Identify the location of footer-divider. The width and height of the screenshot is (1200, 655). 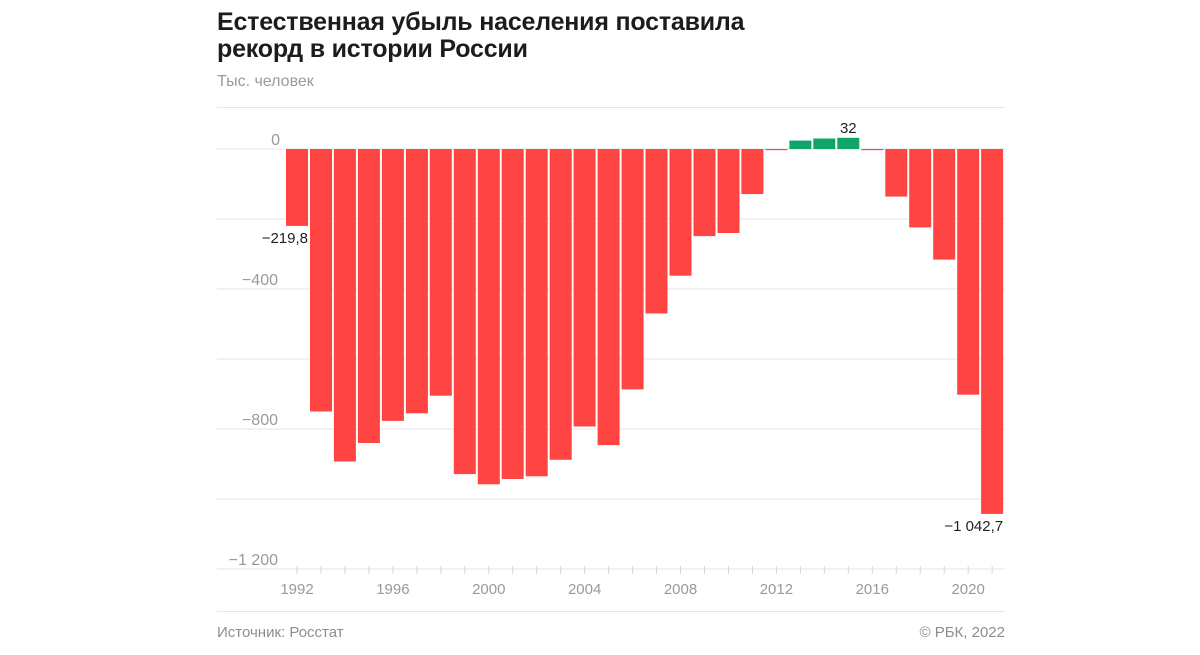
(611, 611).